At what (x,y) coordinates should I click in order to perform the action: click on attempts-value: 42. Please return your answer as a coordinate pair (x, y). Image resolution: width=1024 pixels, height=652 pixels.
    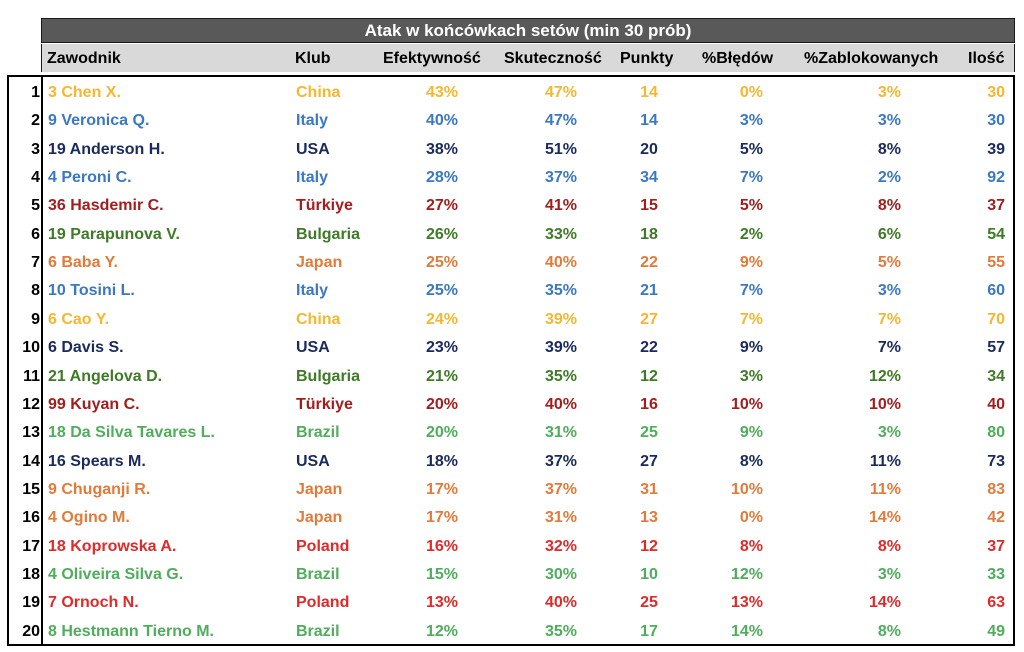
    Looking at the image, I should click on (996, 518).